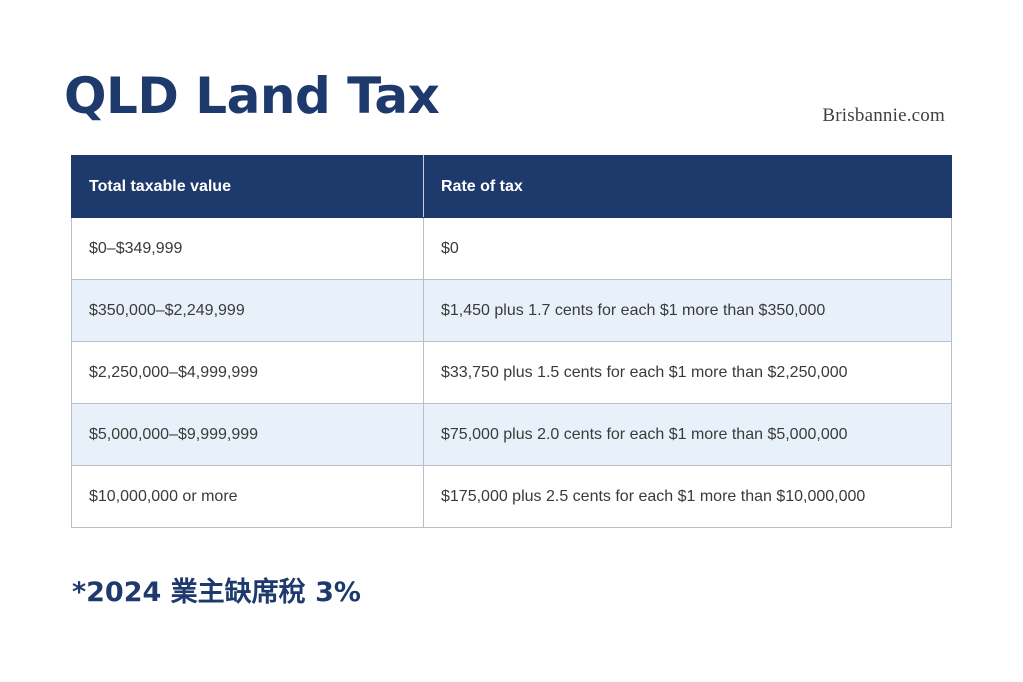 This screenshot has height=682, width=1023. I want to click on column-header-rate-of-tax: Rate of tax, so click(687, 186).